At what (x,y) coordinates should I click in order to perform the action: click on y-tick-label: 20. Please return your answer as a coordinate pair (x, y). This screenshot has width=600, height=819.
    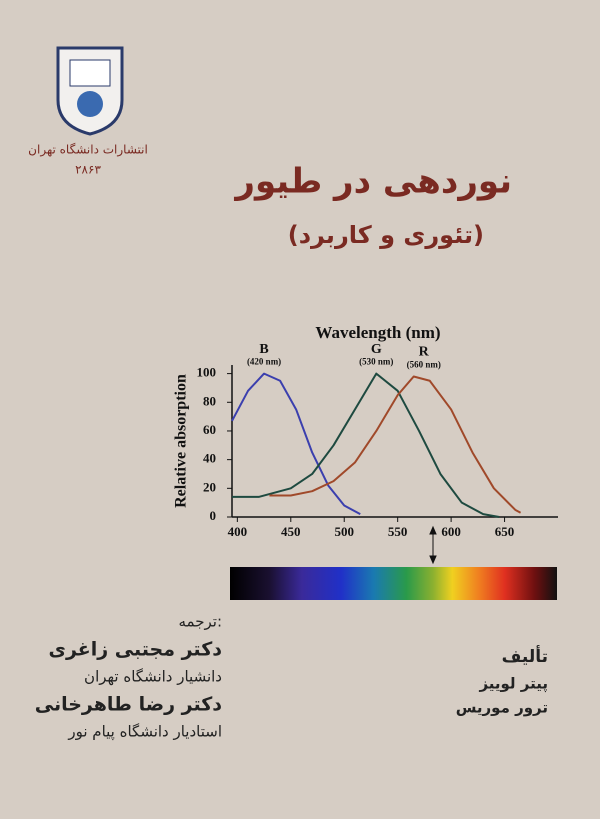
    Looking at the image, I should click on (209, 486).